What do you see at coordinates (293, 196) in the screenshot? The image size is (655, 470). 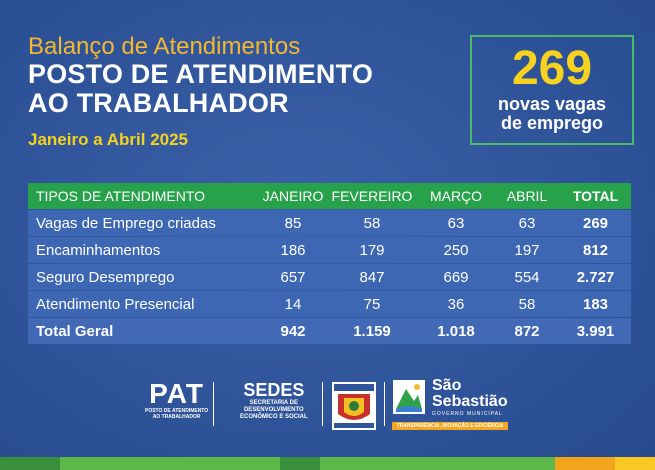 I see `header-cell: JANEIRO` at bounding box center [293, 196].